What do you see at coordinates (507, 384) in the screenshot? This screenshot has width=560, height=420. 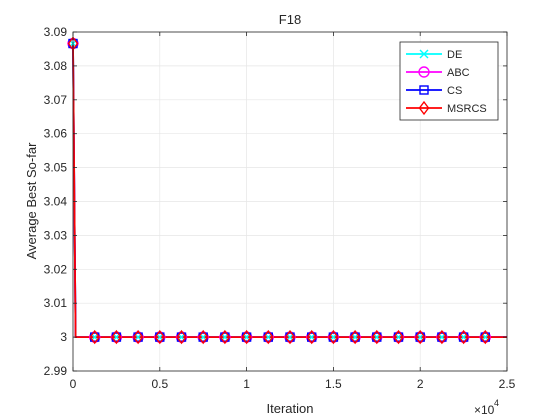 I see `x-tick-label: 2.5` at bounding box center [507, 384].